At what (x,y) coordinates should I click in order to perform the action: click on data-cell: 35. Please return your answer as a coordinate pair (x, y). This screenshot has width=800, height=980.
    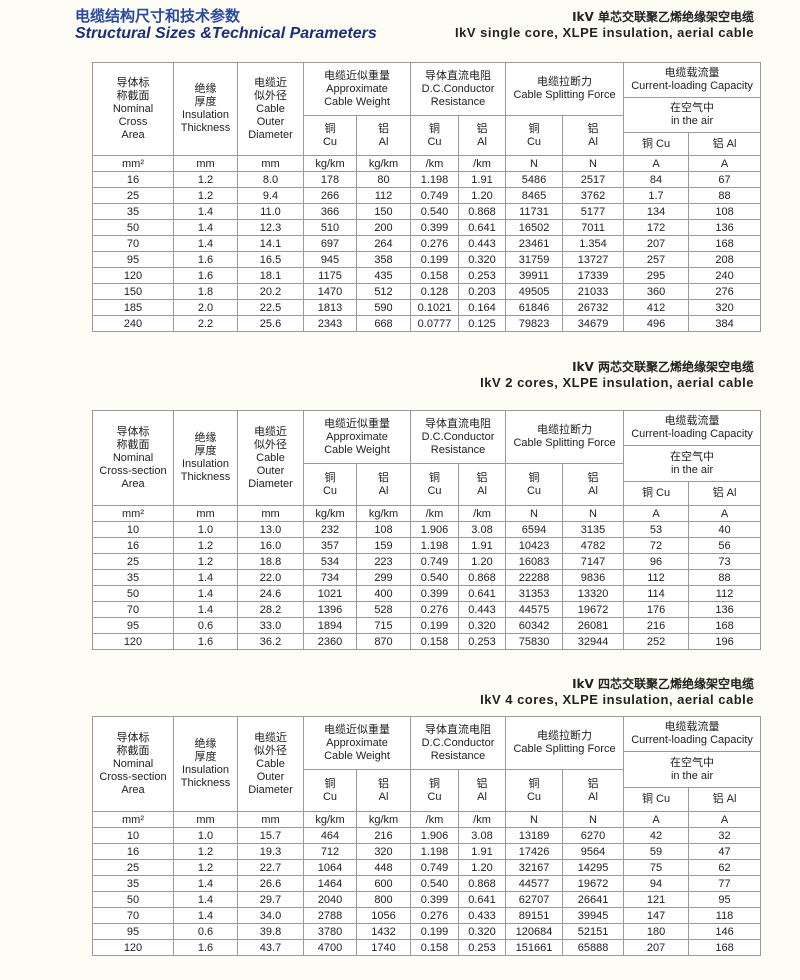
    Looking at the image, I should click on (133, 211).